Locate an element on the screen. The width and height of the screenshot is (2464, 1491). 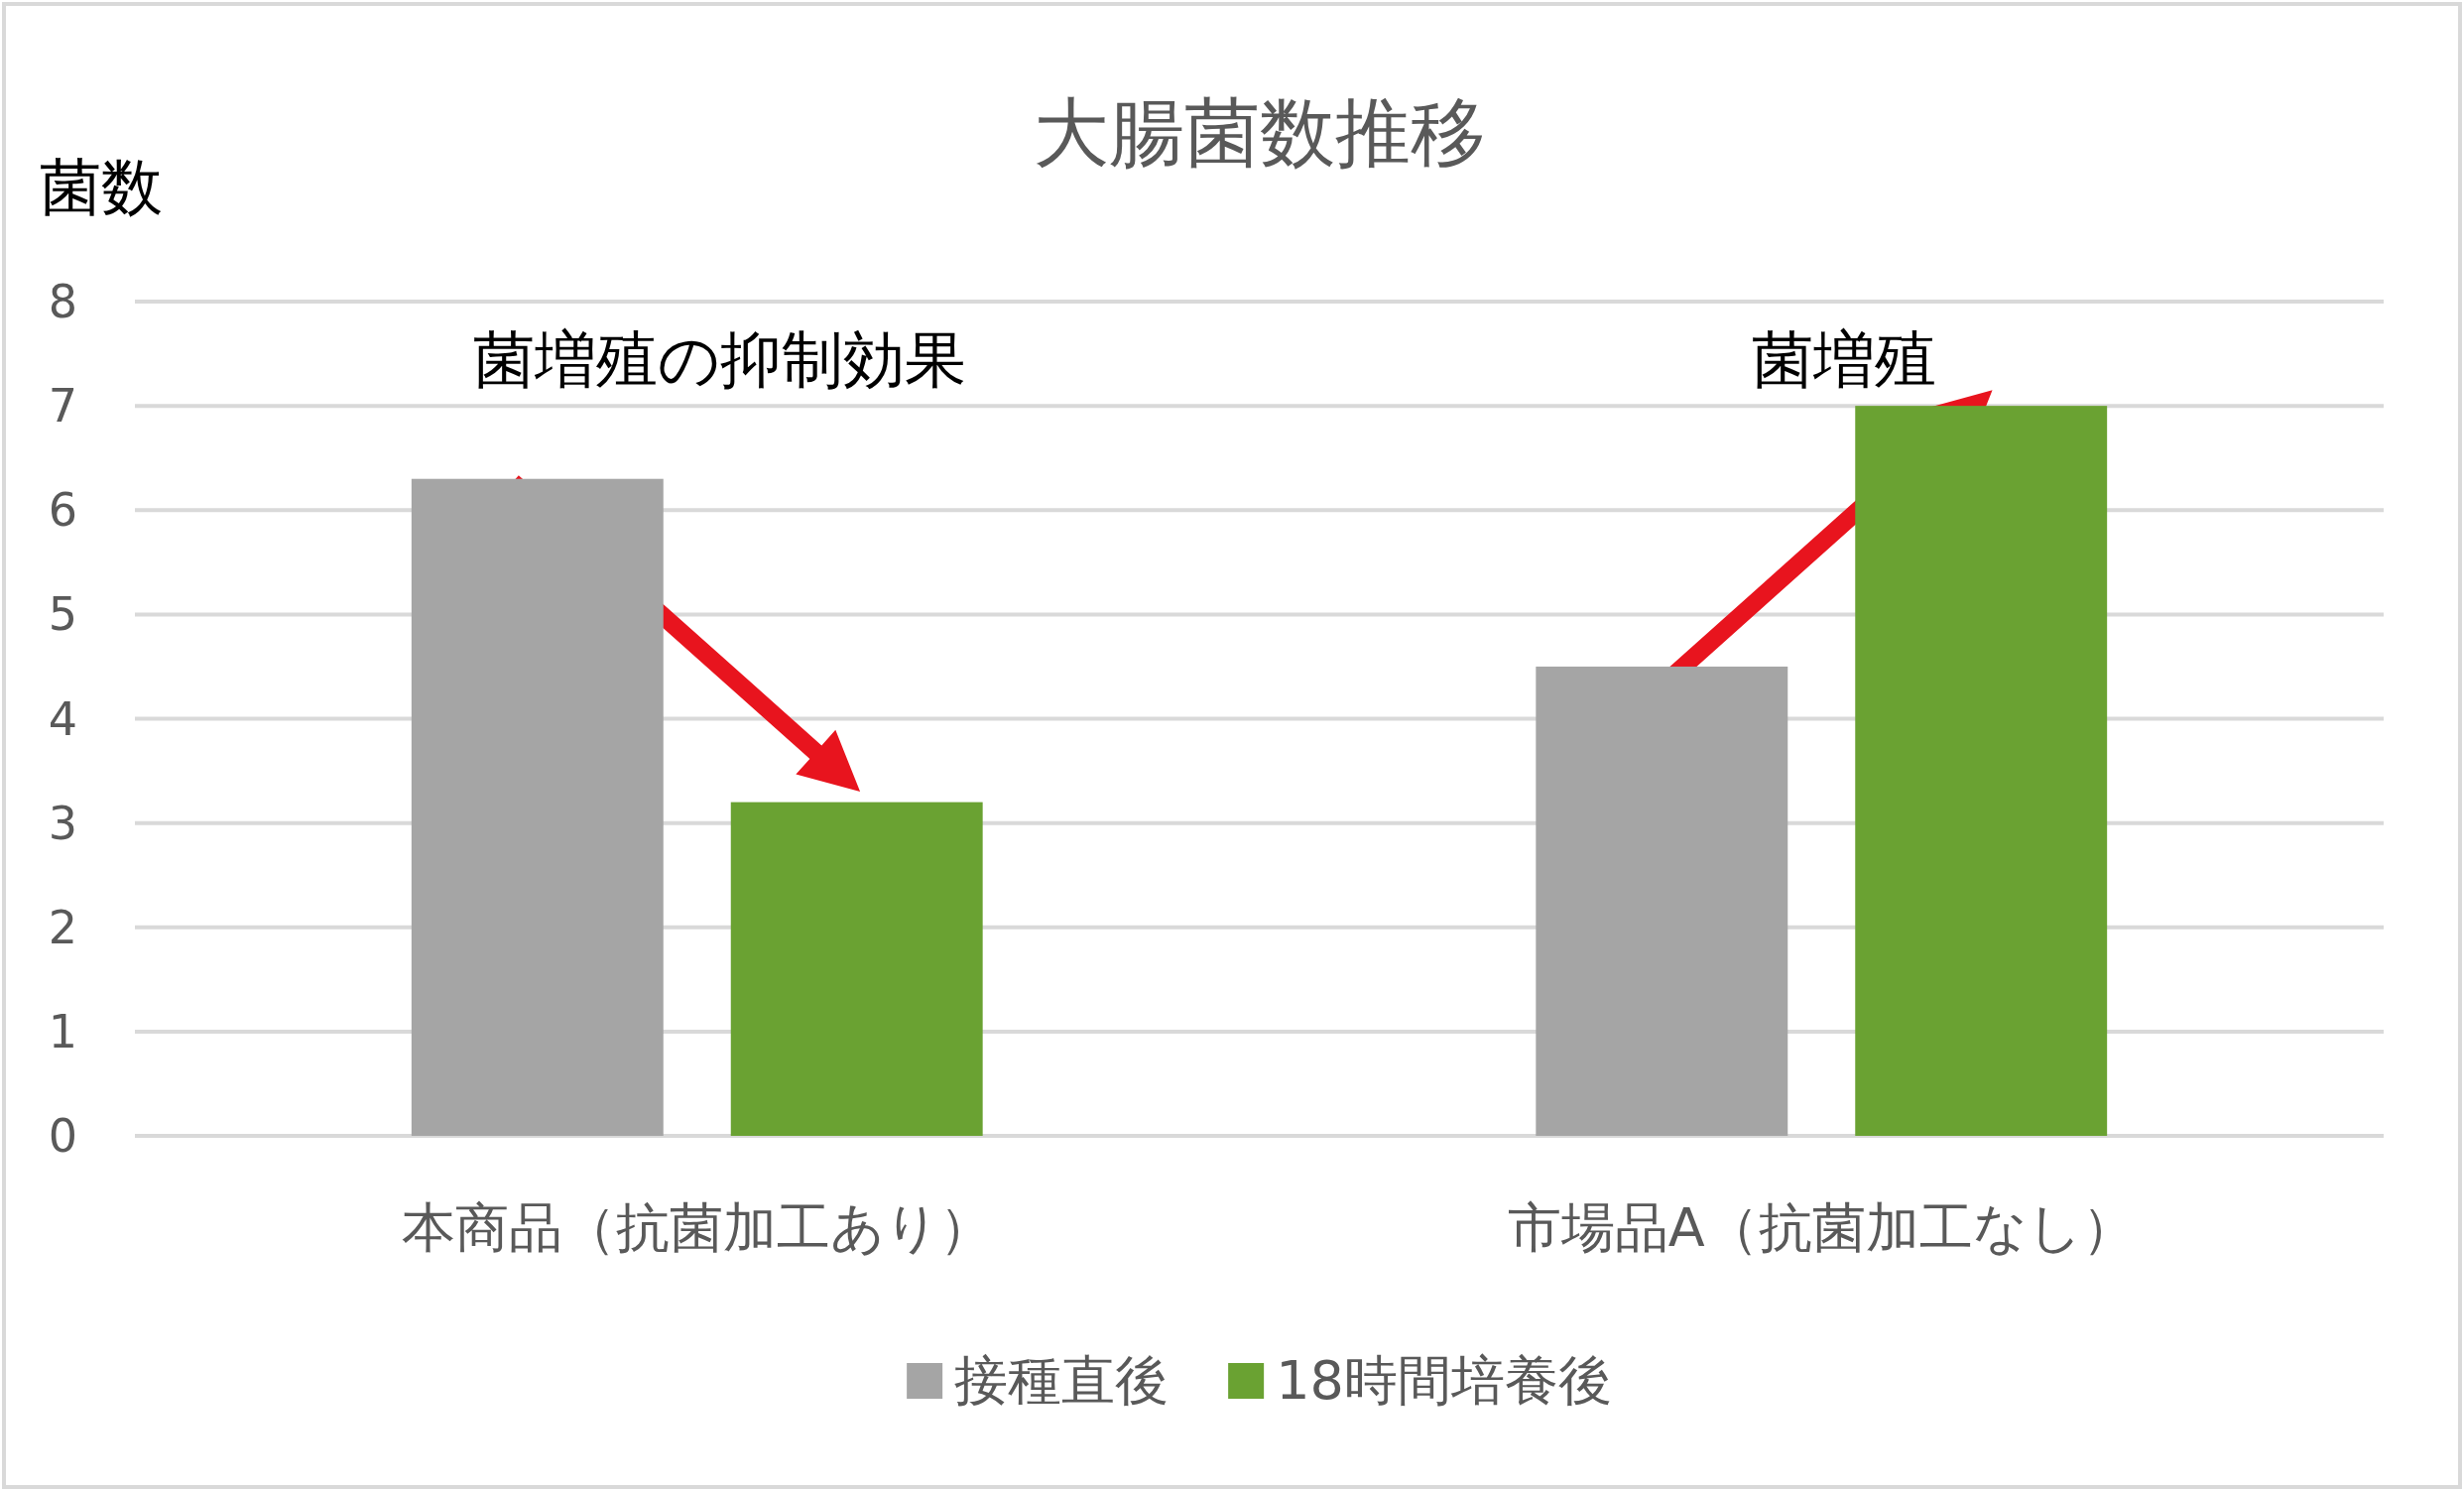
y-tick-label: 6 is located at coordinates (62, 511).